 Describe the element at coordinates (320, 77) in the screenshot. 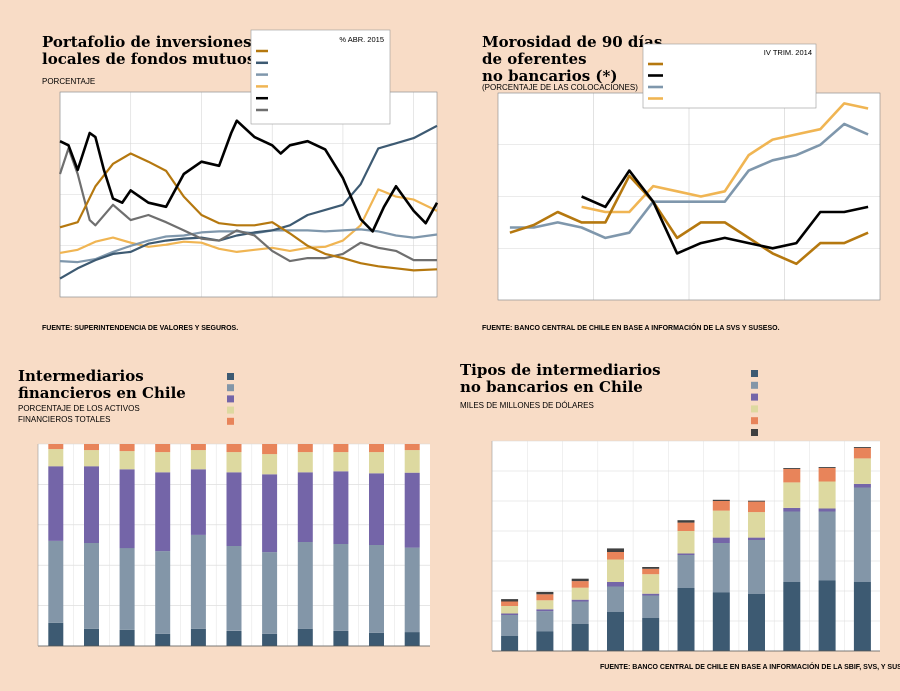

I see `chart1-legend: % ABR. 2015` at that location.